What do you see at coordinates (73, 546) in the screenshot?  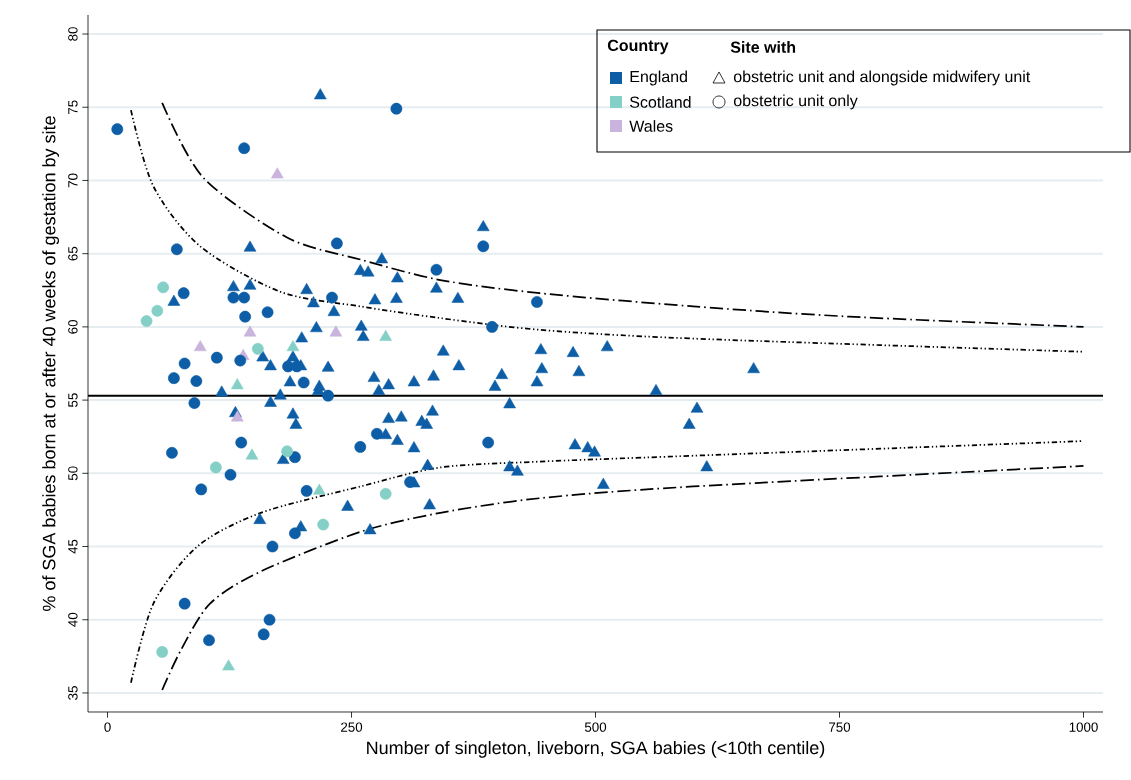 I see `y-tick-label: 45` at bounding box center [73, 546].